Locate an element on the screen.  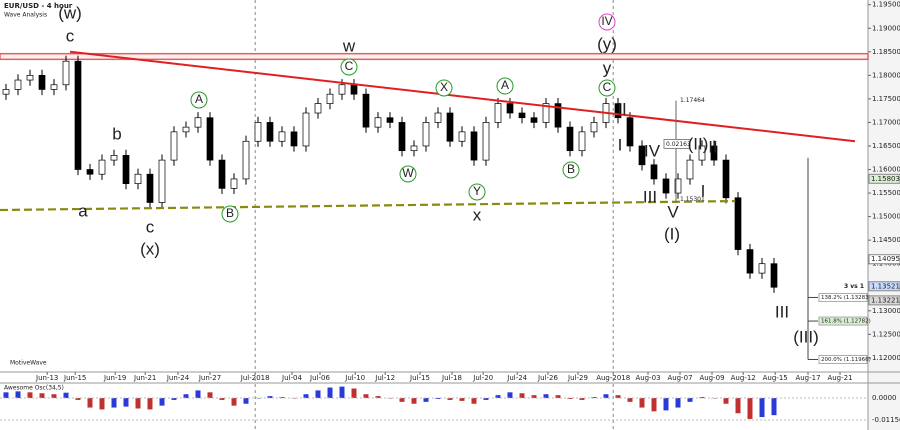
wave-label: (y) is located at coordinates (607, 43).